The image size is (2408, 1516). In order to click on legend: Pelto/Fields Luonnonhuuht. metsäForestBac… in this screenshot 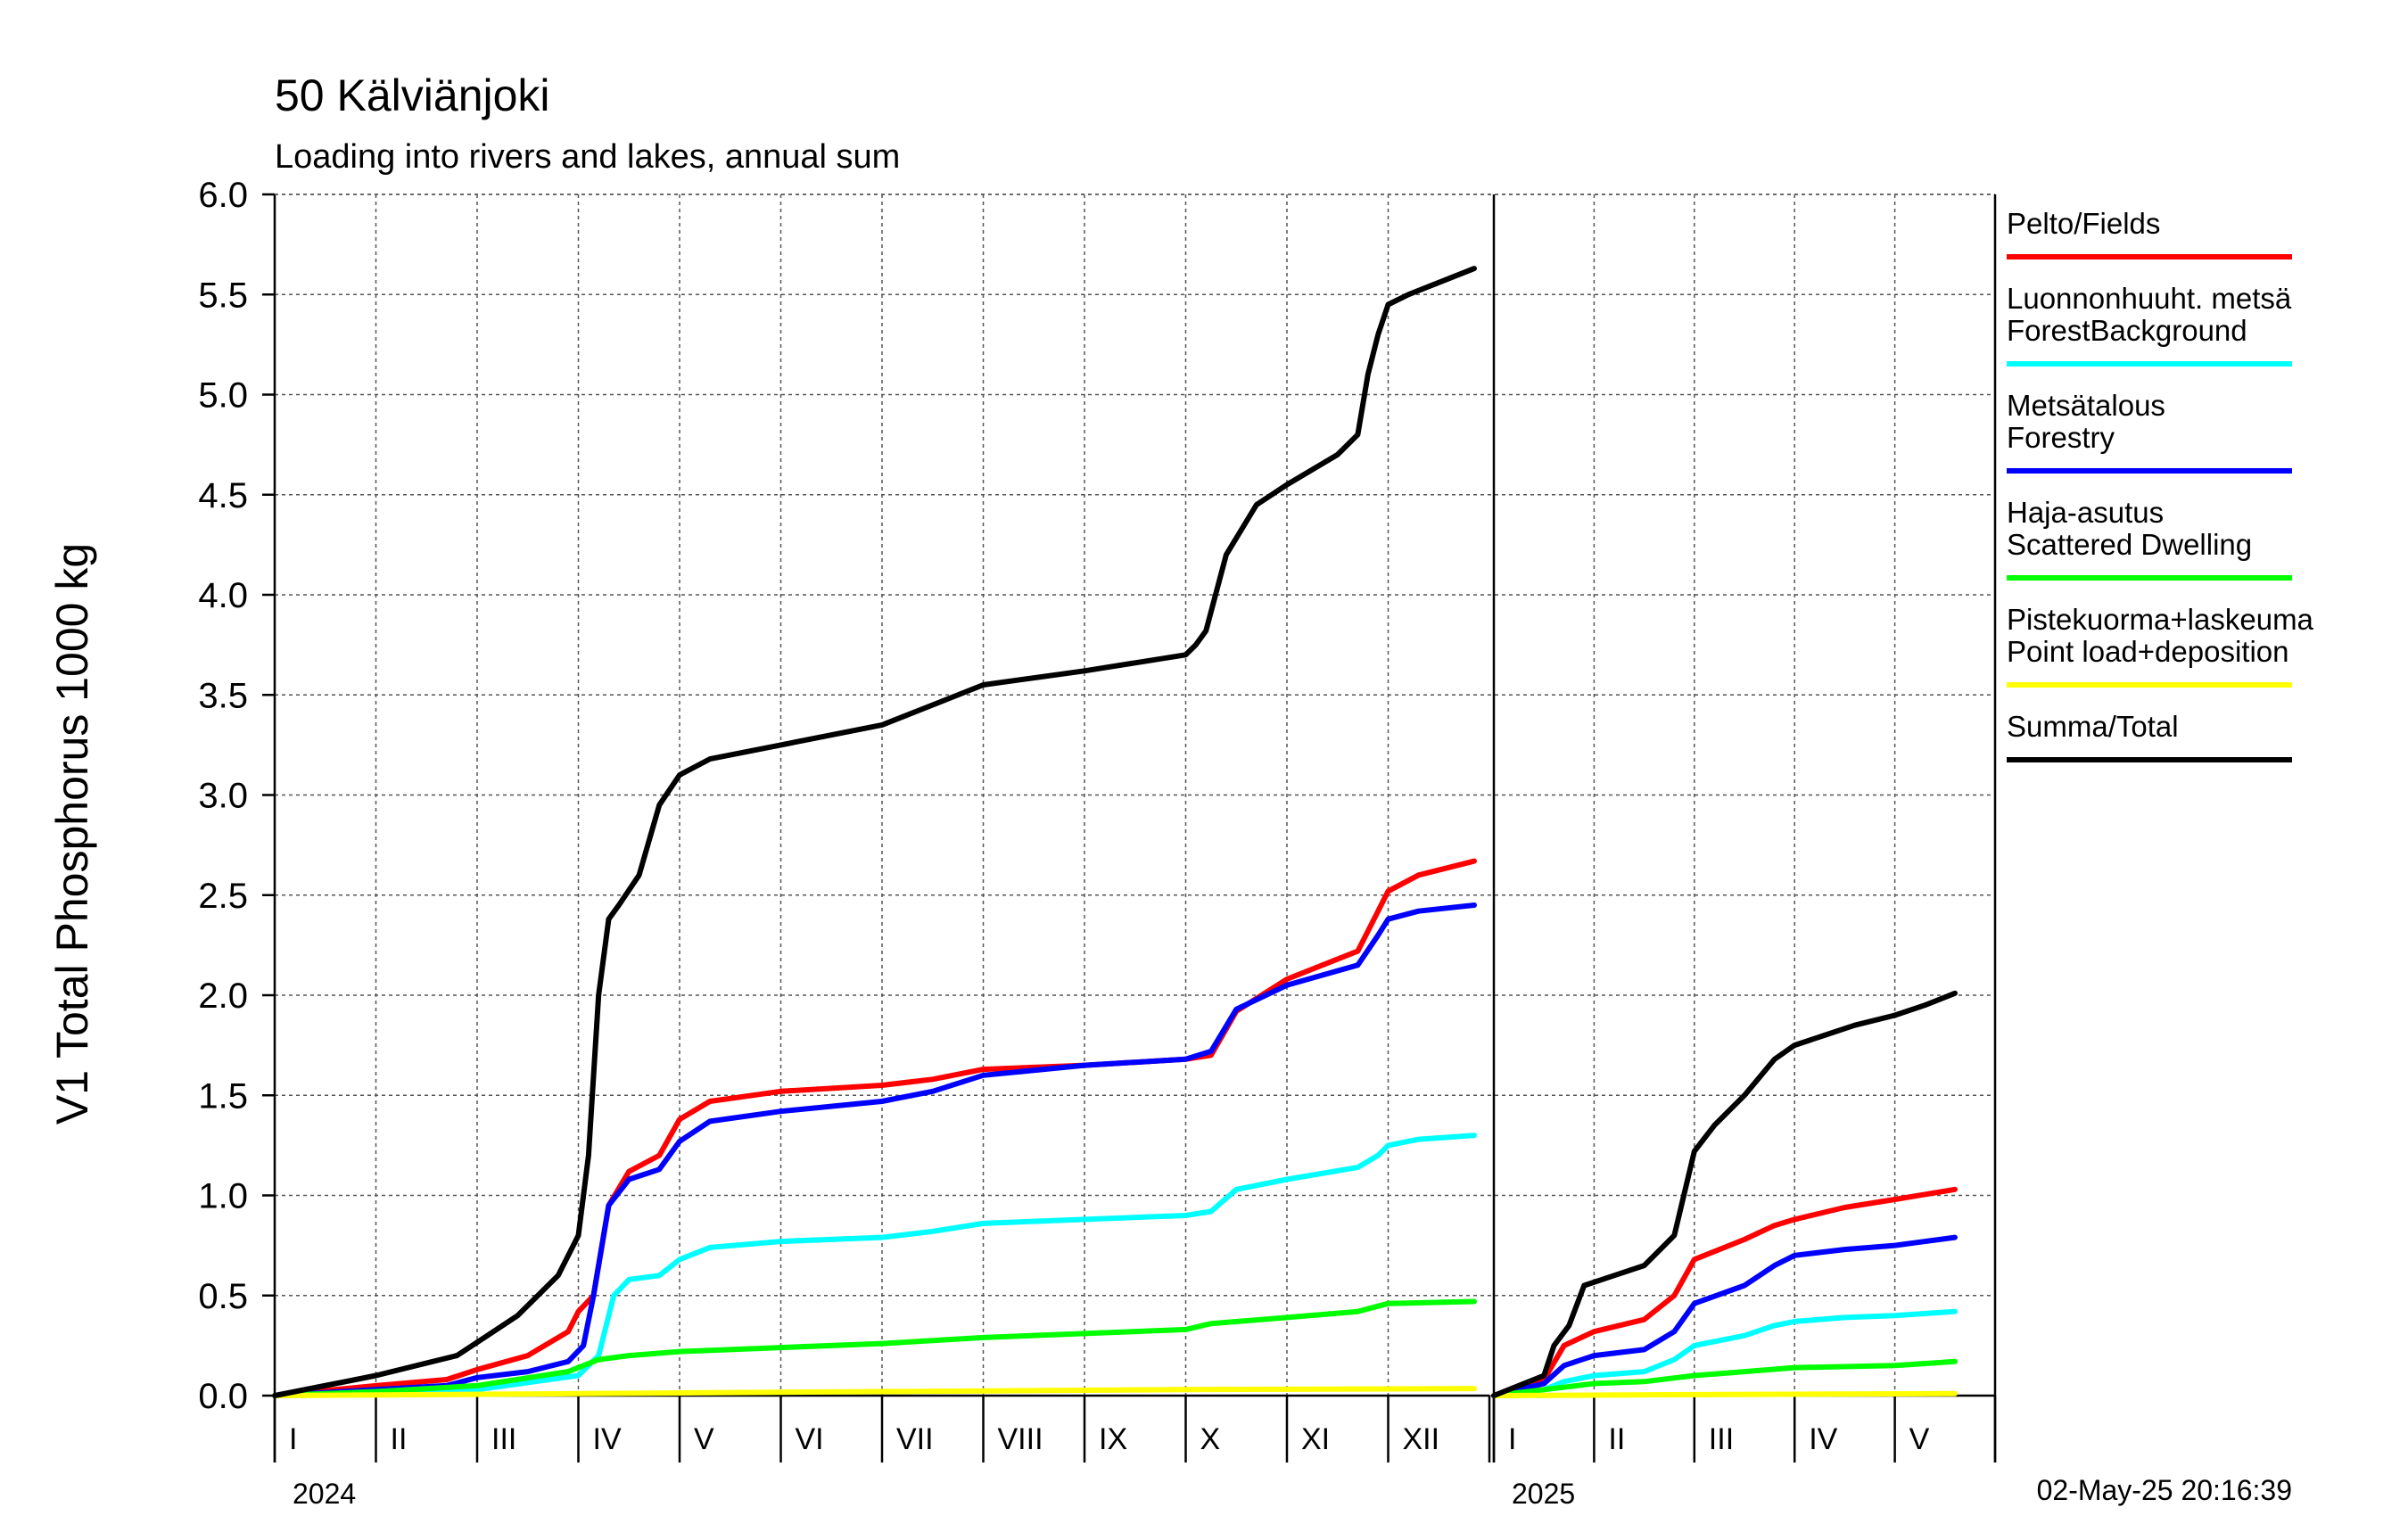, I will do `click(2160, 484)`.